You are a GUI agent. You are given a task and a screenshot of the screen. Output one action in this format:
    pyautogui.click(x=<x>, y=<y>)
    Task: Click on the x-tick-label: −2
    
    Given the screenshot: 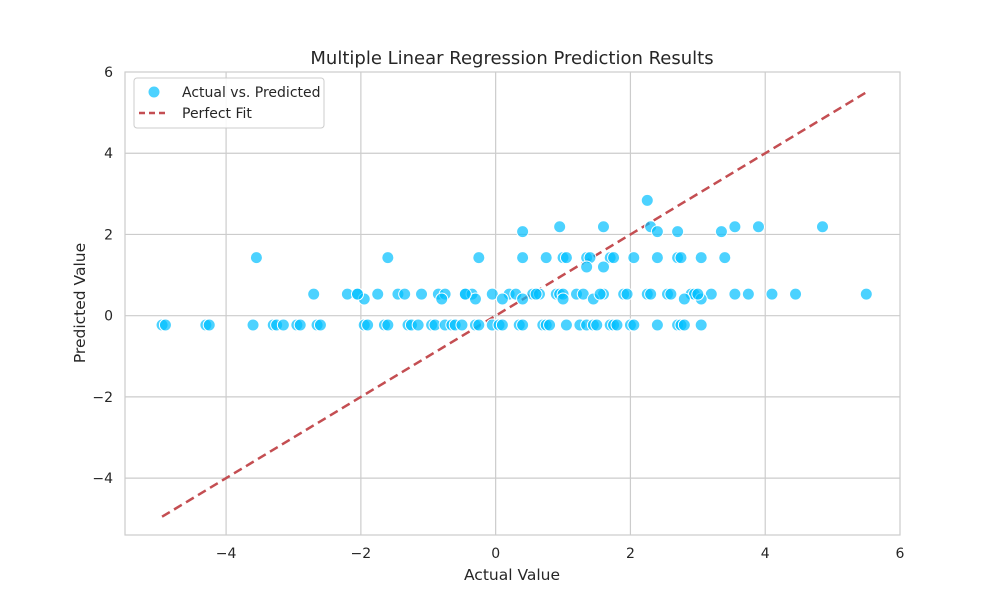 What is the action you would take?
    pyautogui.click(x=361, y=554)
    